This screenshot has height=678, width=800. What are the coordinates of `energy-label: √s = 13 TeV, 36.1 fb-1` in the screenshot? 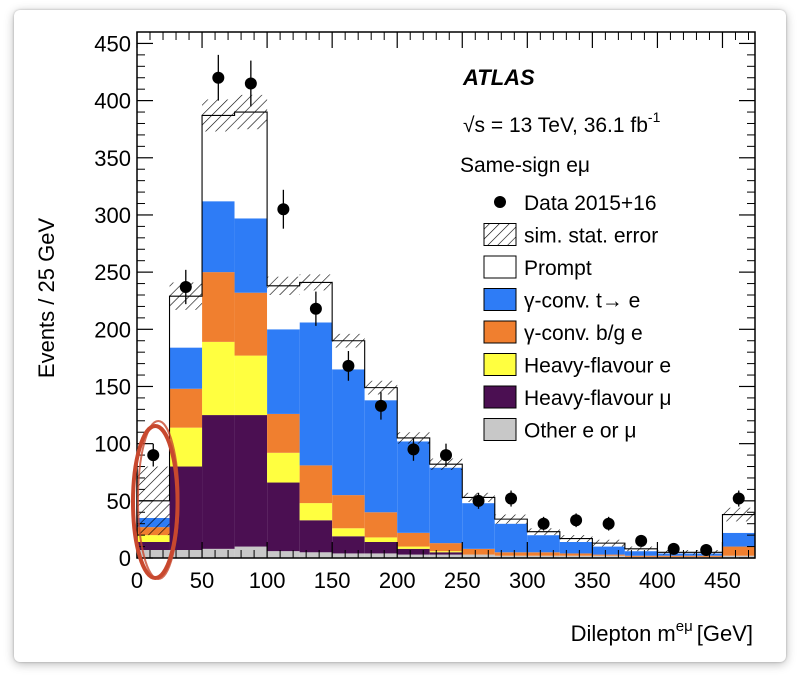 It's located at (562, 123).